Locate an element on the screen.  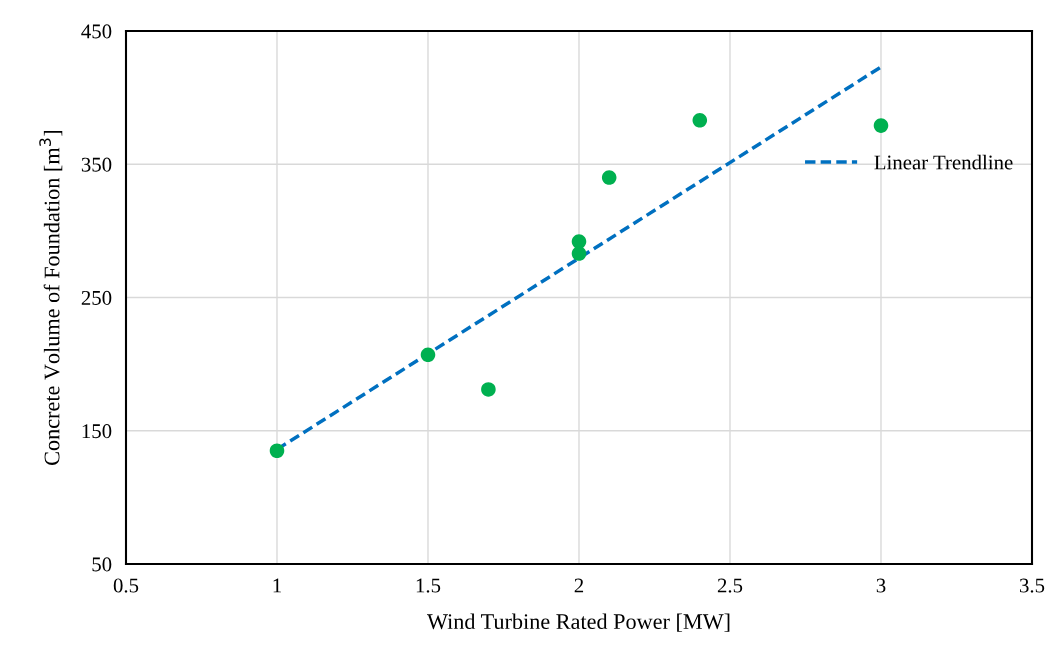
y-tick-label: 50 is located at coordinates (102, 564).